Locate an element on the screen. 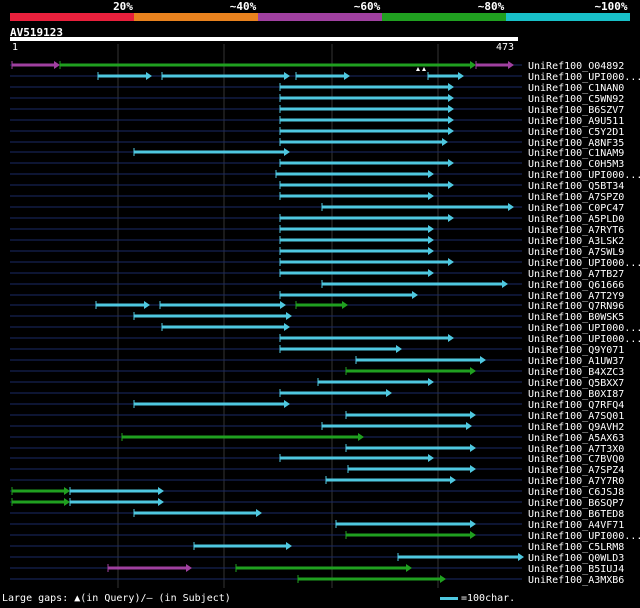 Image resolution: width=640 pixels, height=608 pixels. hit-label: UniRef100_A8NF35 is located at coordinates (576, 143).